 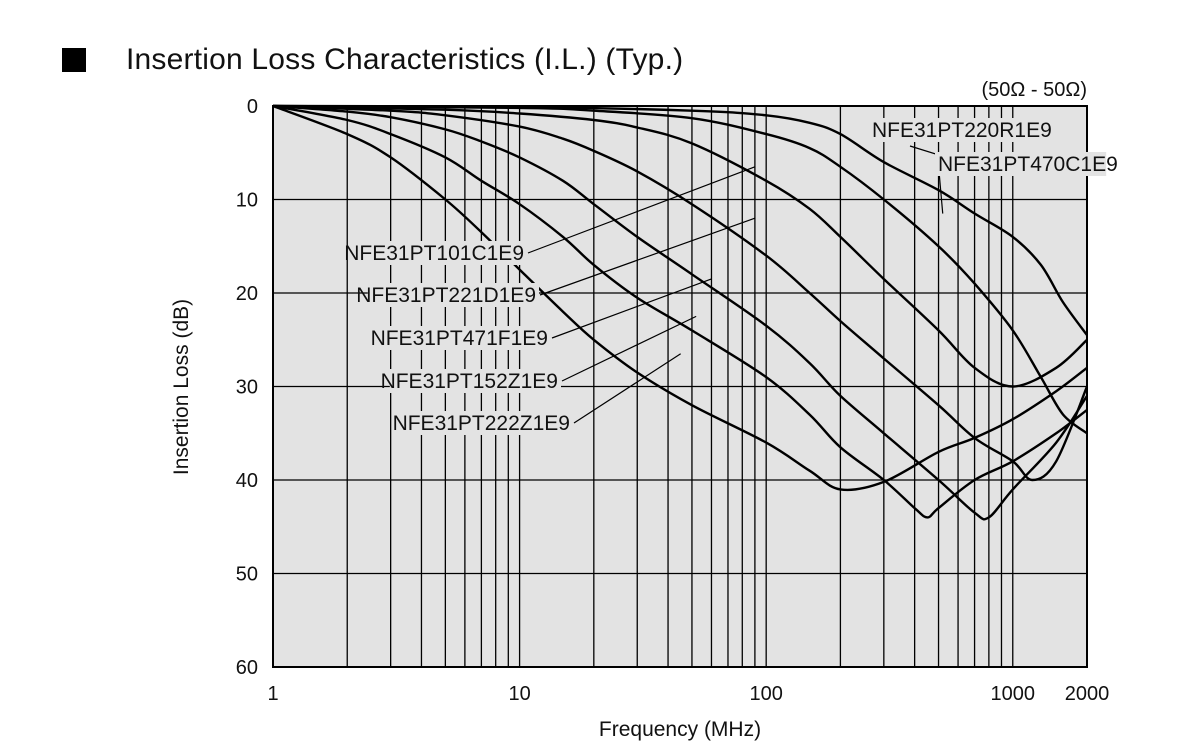 I want to click on x-tick-label: 100, so click(x=765, y=694).